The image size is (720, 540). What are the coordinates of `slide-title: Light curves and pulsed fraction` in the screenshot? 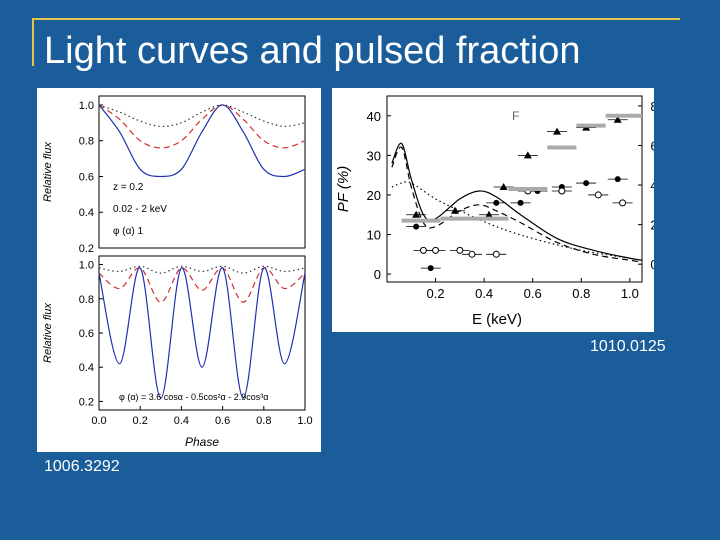 It's located at (312, 51).